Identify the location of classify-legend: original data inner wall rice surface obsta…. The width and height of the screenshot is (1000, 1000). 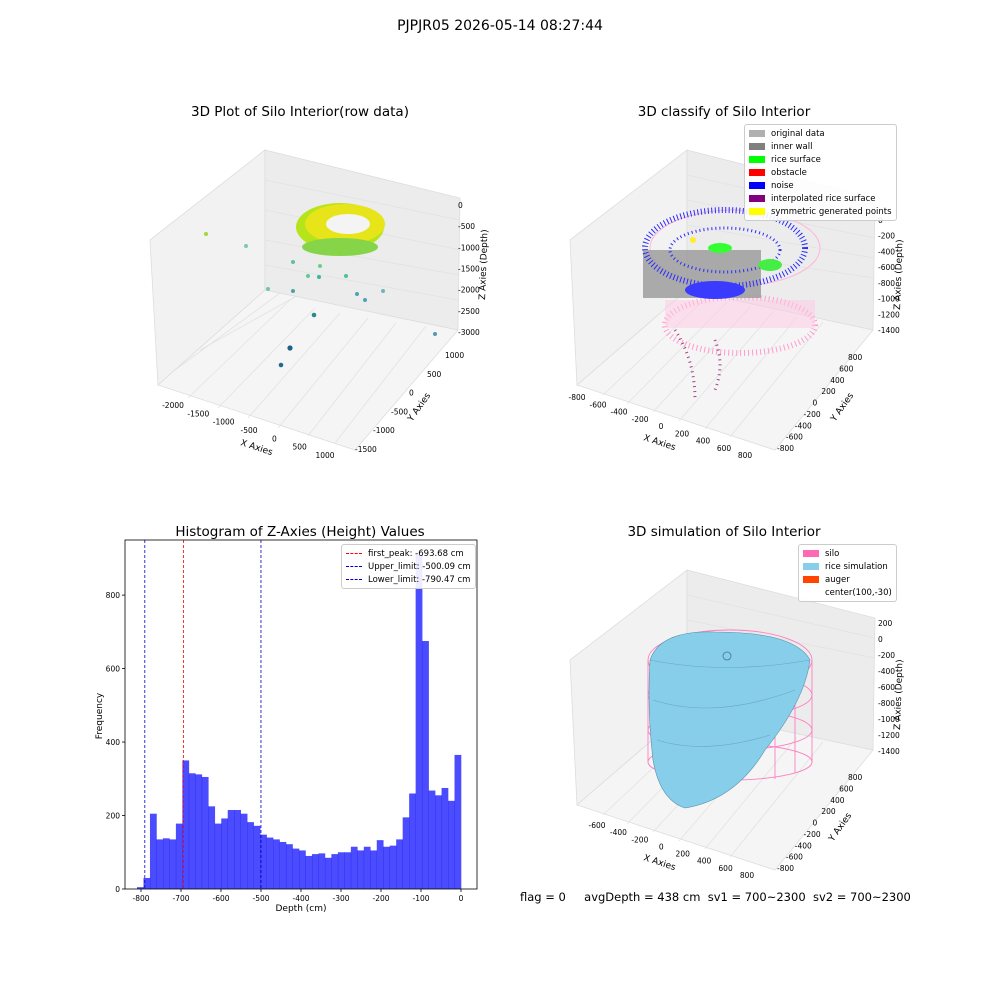
(820, 172).